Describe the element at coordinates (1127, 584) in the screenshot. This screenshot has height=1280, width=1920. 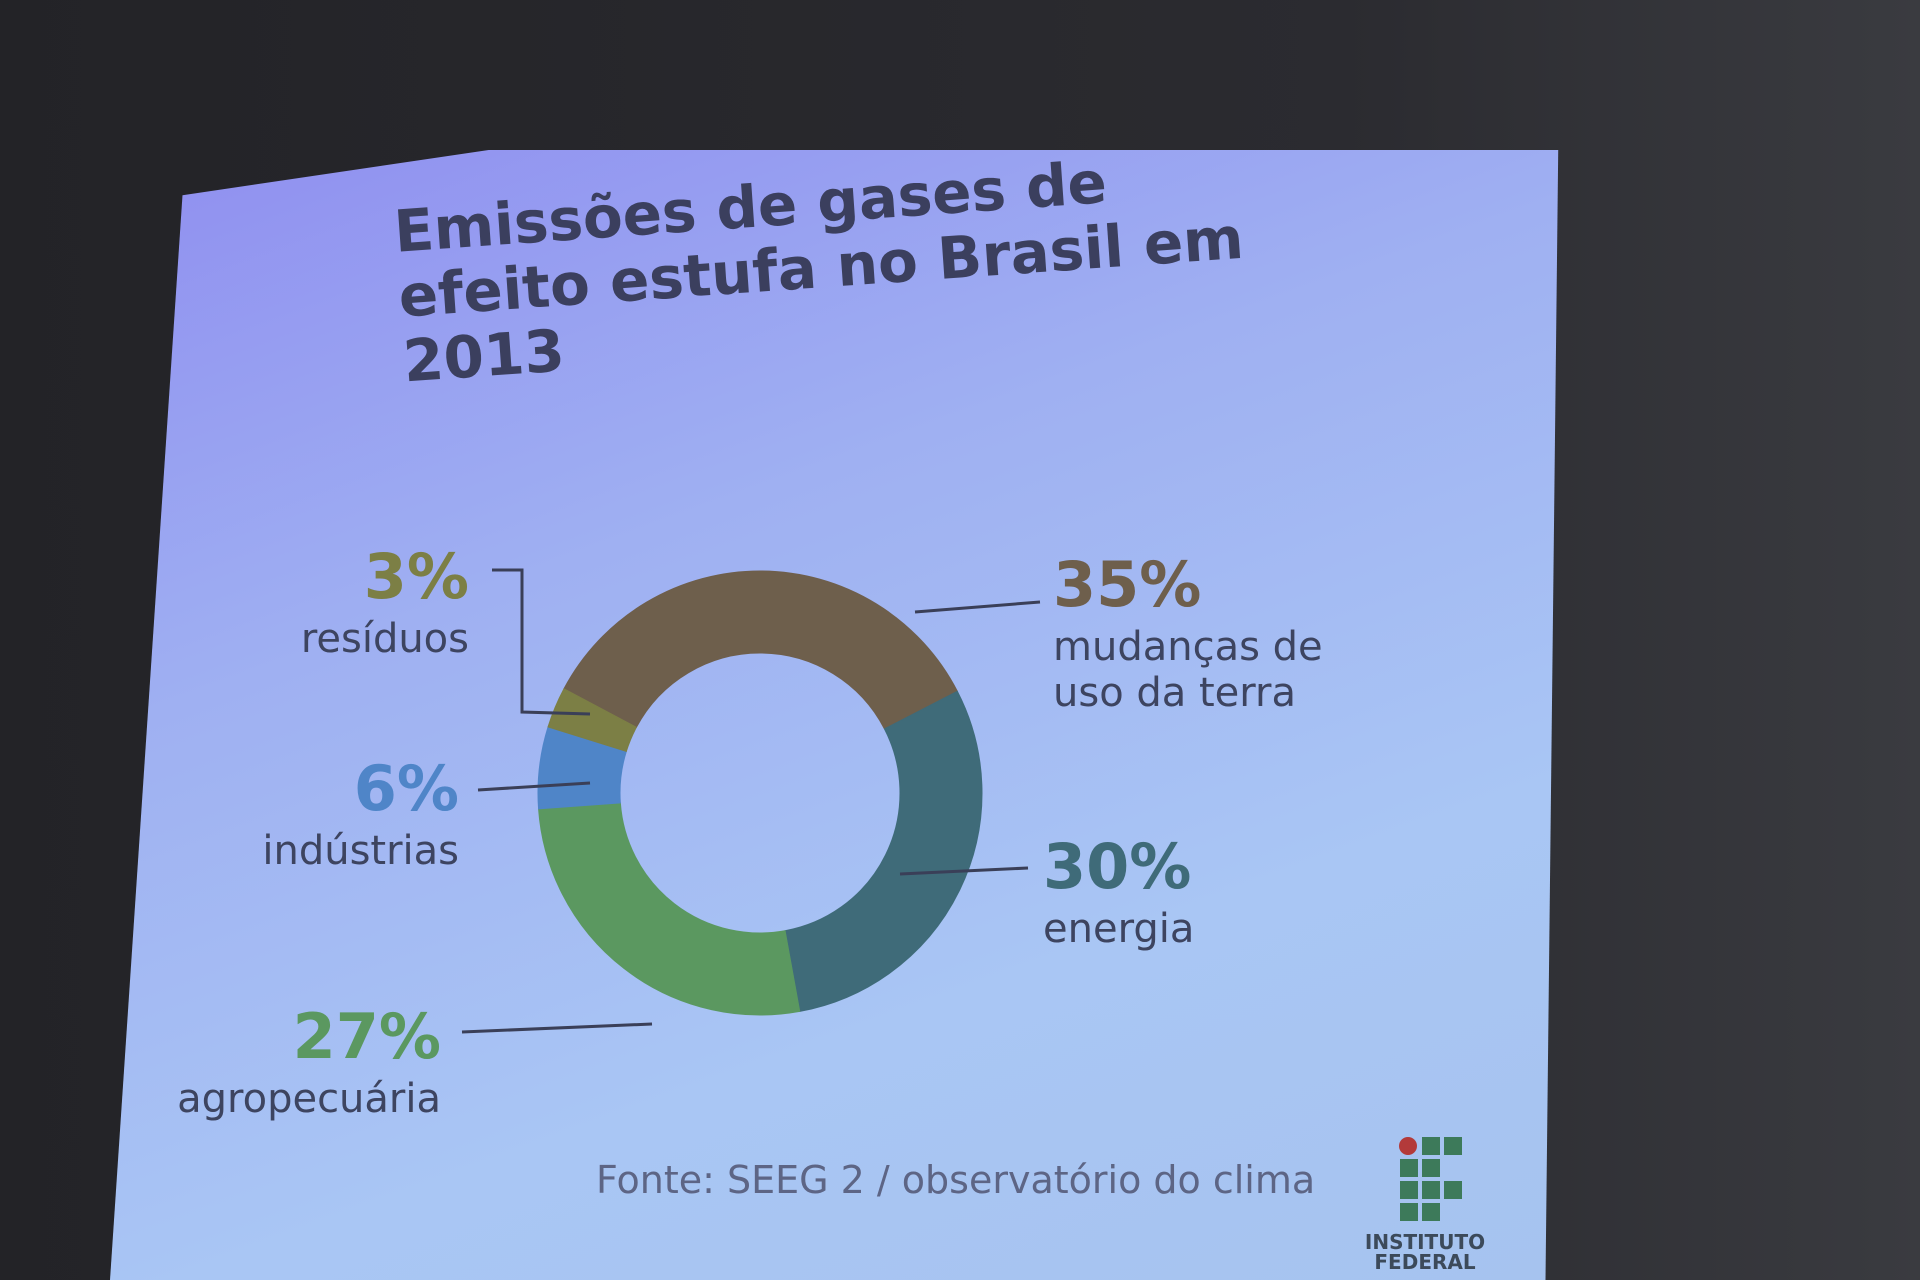
I see `value-label: 35%` at that location.